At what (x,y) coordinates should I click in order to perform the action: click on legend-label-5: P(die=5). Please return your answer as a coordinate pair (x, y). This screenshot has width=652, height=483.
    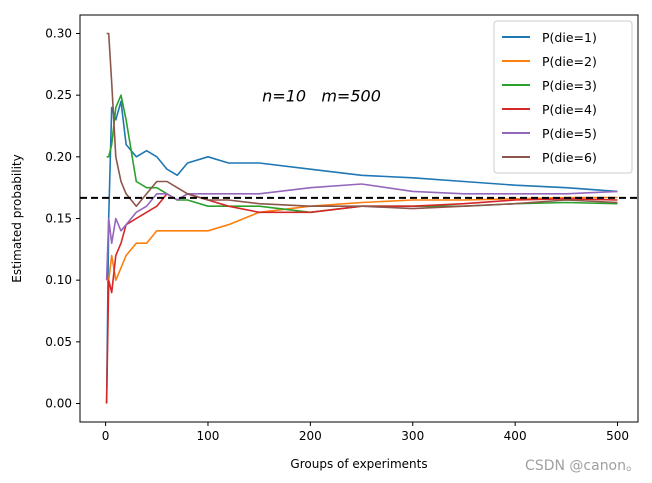
    Looking at the image, I should click on (569, 133).